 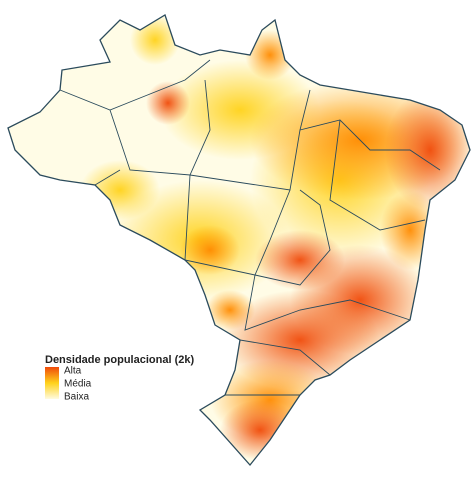 What do you see at coordinates (78, 384) in the screenshot?
I see `legend-label: Média` at bounding box center [78, 384].